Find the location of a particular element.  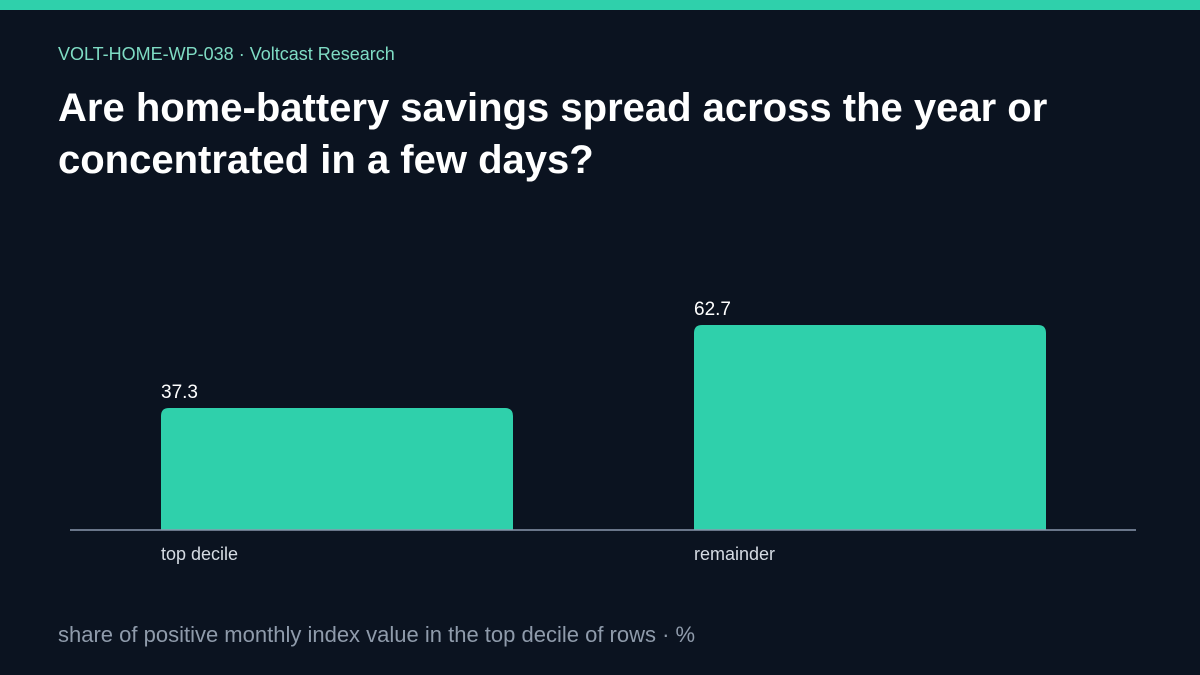

report-kicker: VOLT-HOME-WP-038 · Voltcast Research is located at coordinates (226, 54).